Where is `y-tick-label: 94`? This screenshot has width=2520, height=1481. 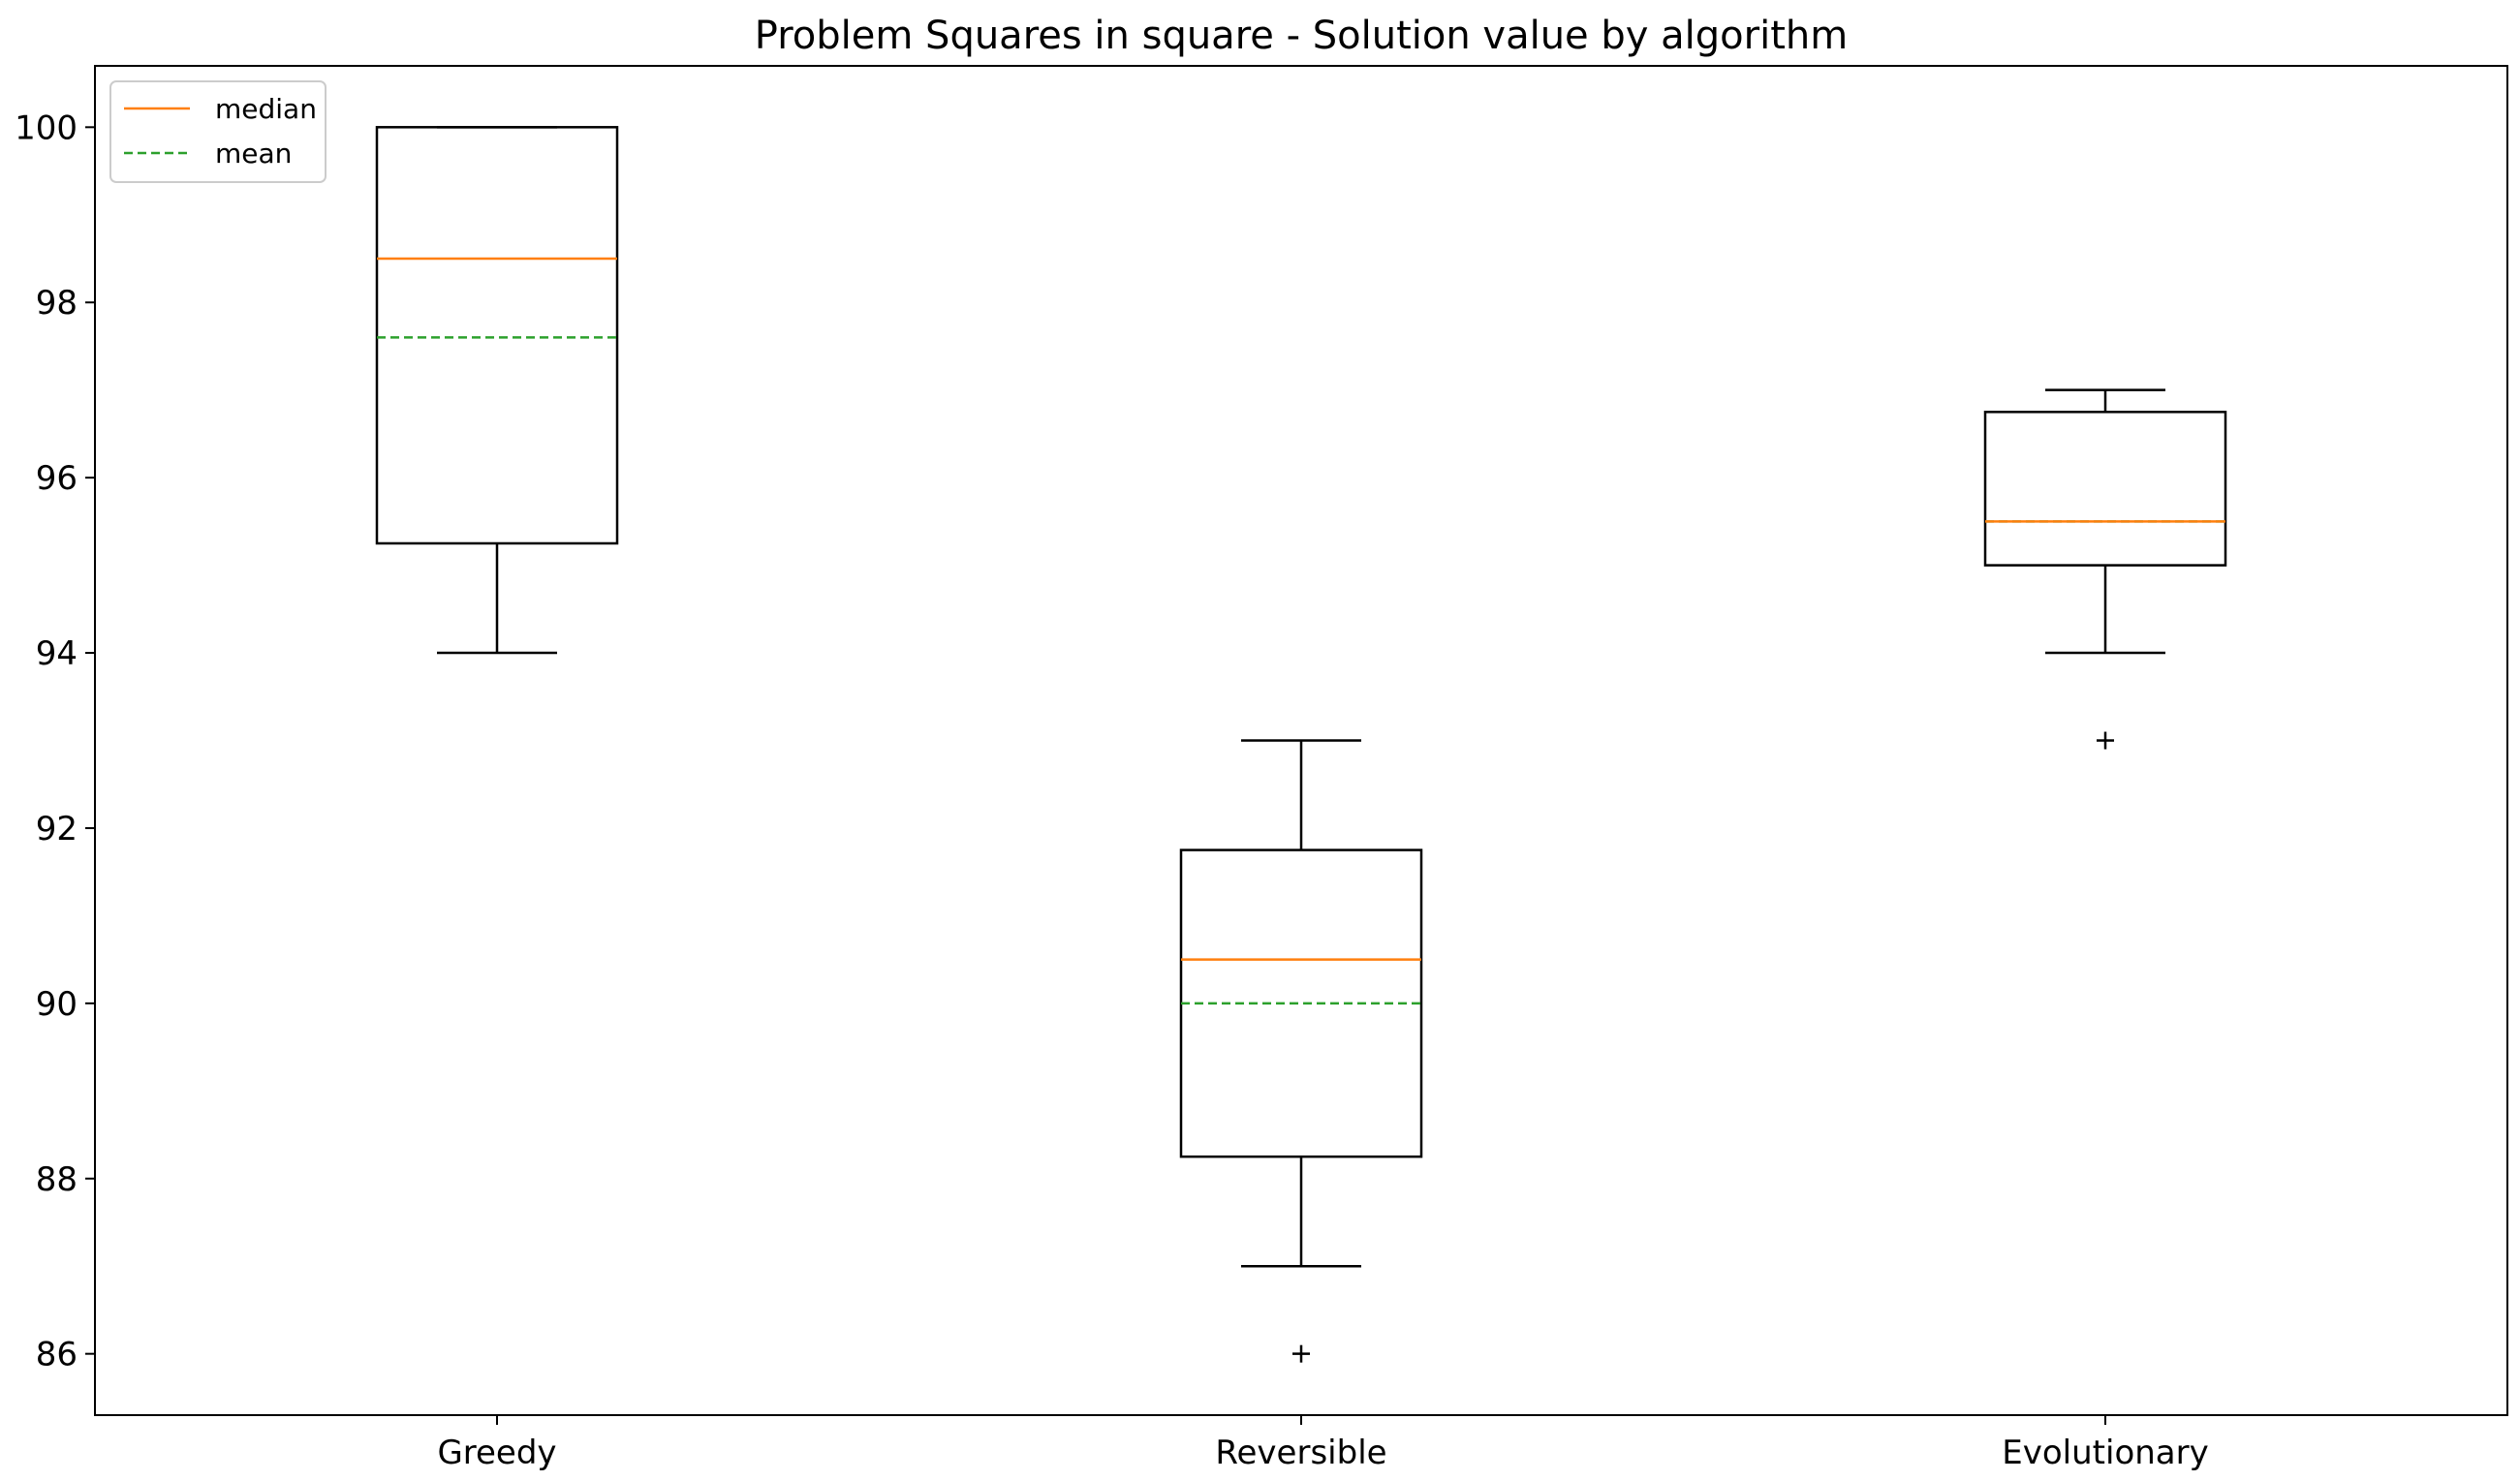
y-tick-label: 94 is located at coordinates (57, 653).